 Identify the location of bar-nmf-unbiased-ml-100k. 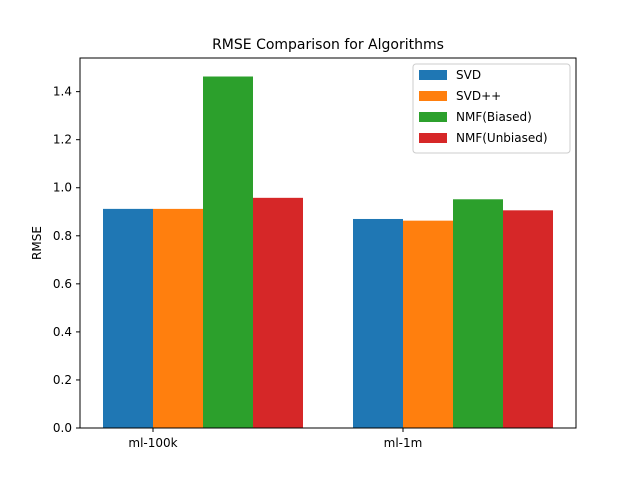
(278, 312).